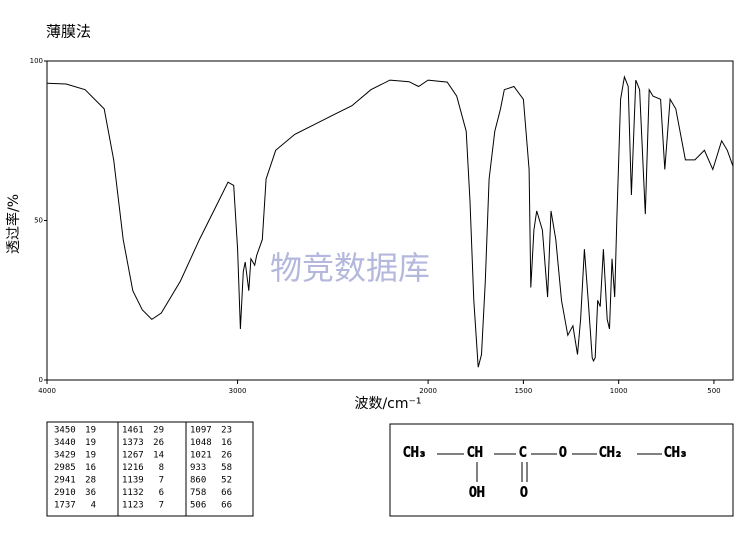 The image size is (748, 539). I want to click on table-cell: 2985, so click(65, 468).